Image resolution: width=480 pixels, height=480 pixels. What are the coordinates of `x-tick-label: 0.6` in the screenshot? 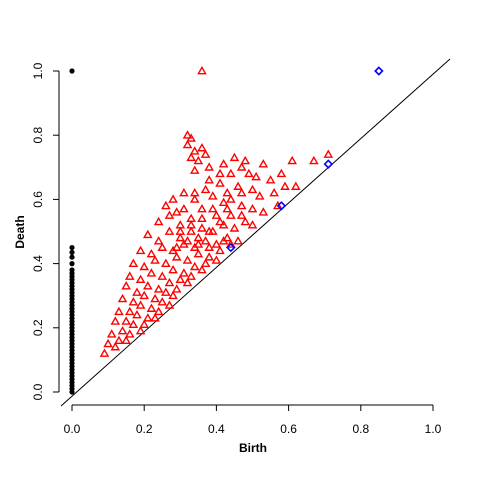 It's located at (288, 429).